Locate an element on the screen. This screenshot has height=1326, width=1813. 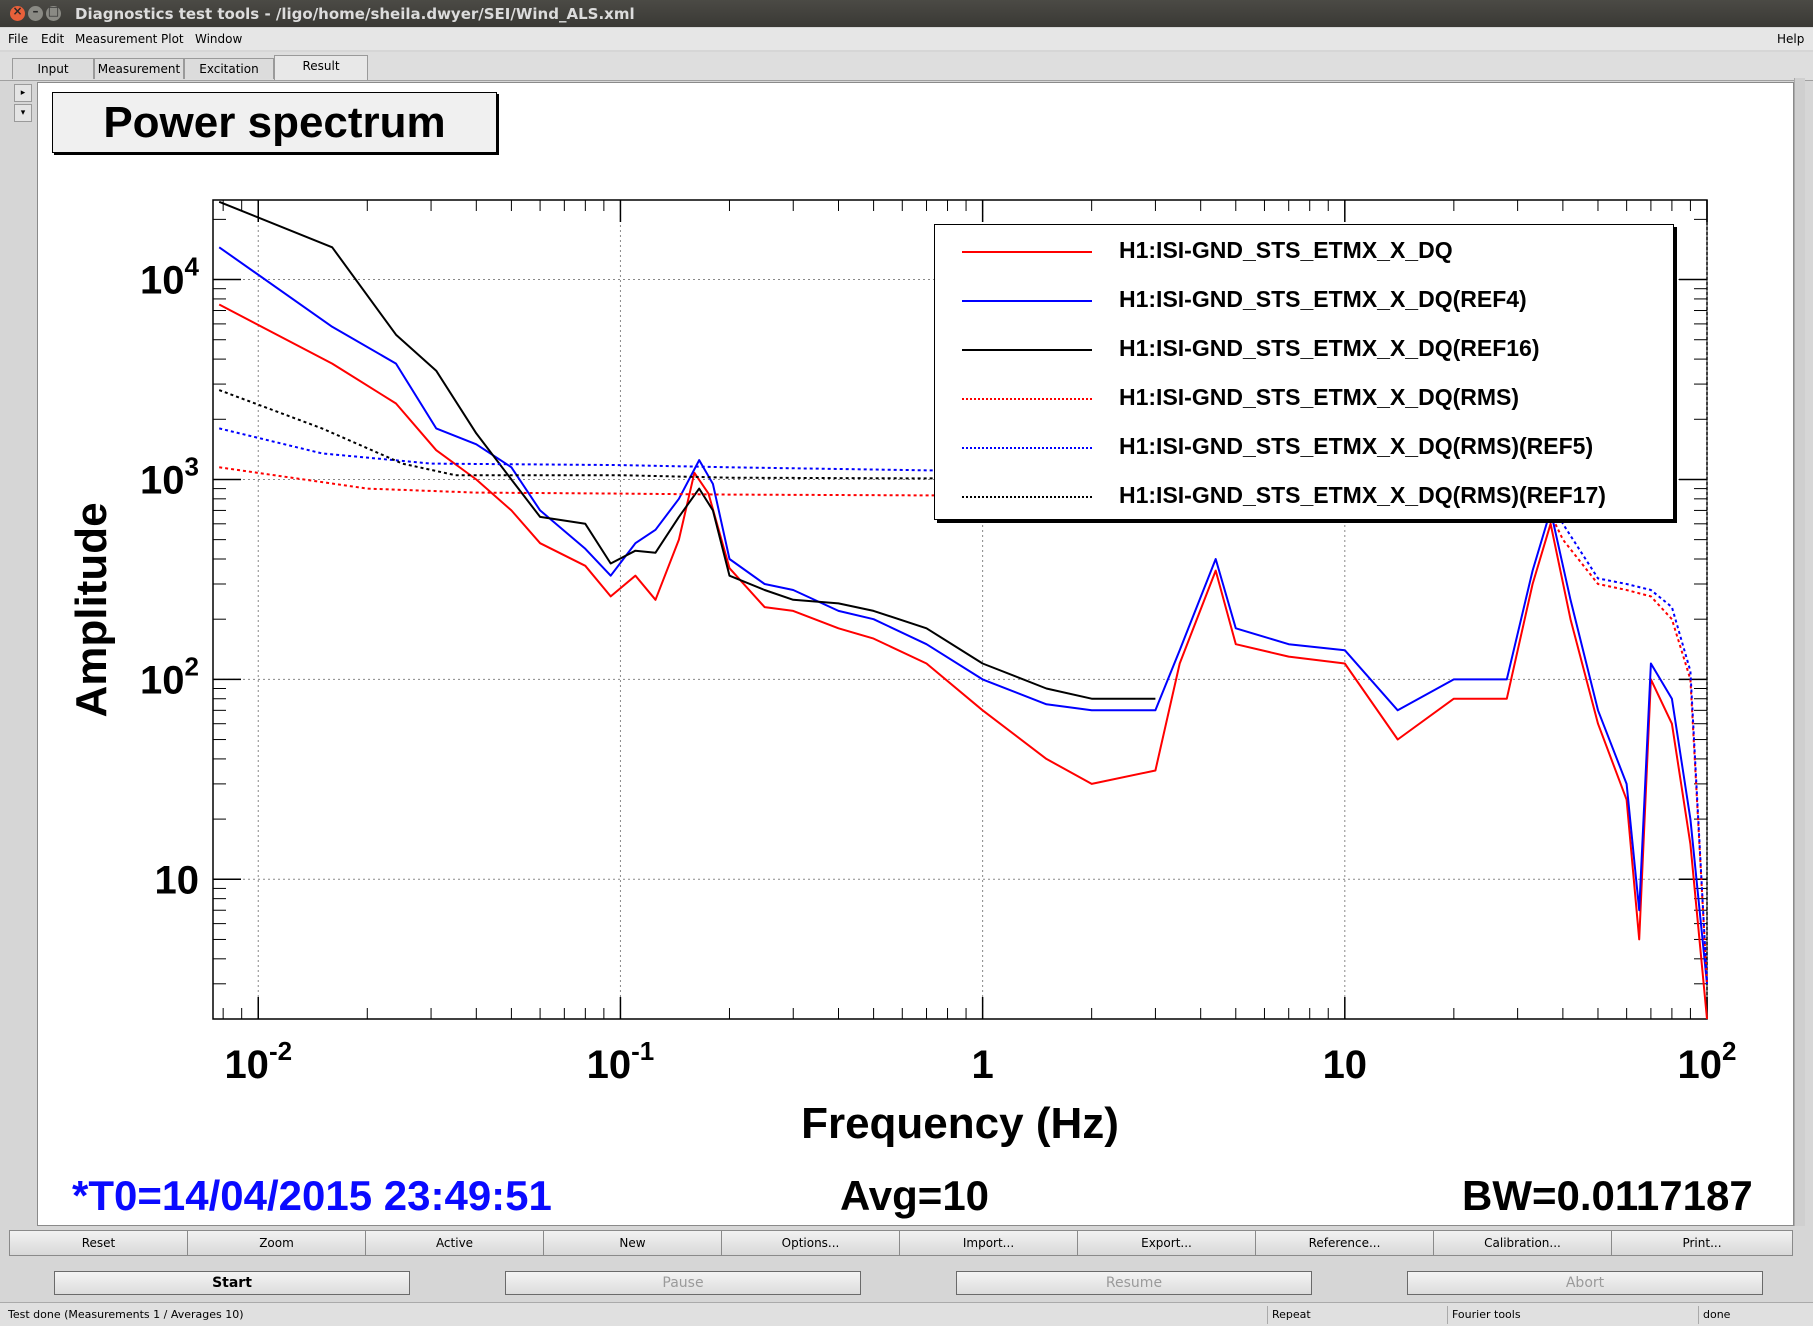
tab-input: Input is located at coordinates (53, 68).